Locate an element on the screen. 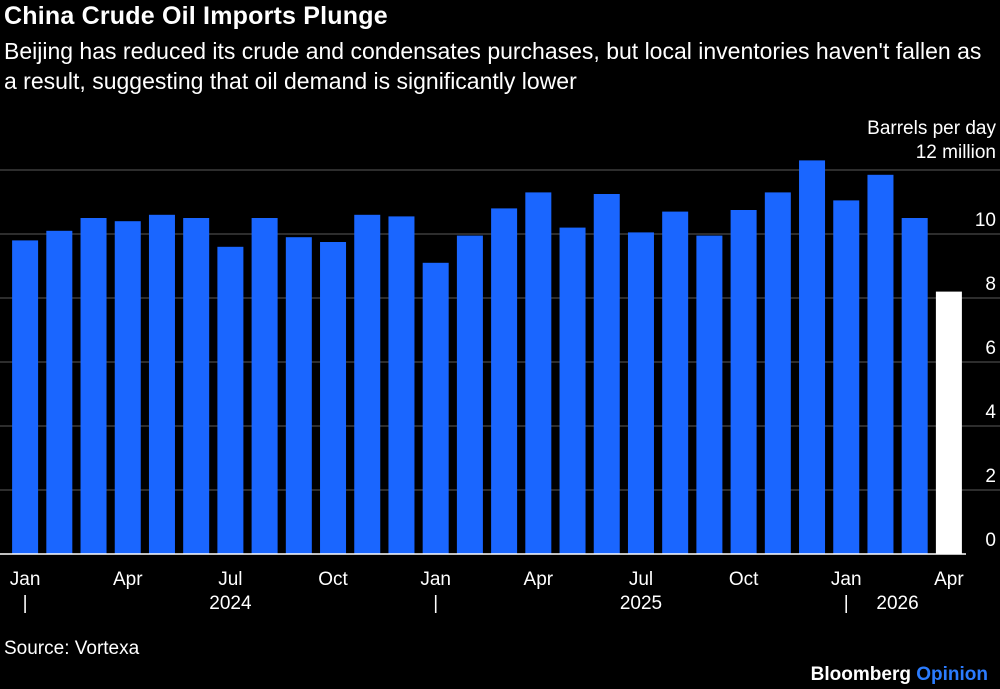 The width and height of the screenshot is (1000, 689). y-tick-label: 2 is located at coordinates (990, 476).